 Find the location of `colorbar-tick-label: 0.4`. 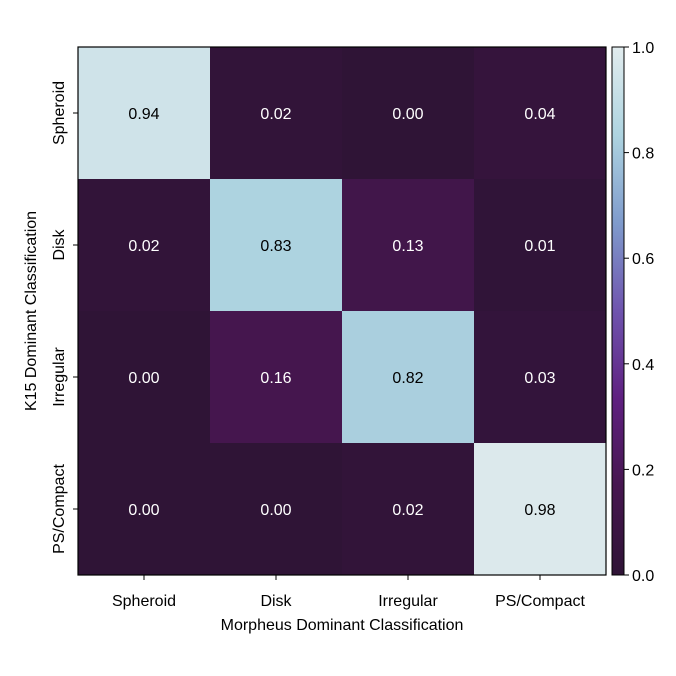

colorbar-tick-label: 0.4 is located at coordinates (643, 365).